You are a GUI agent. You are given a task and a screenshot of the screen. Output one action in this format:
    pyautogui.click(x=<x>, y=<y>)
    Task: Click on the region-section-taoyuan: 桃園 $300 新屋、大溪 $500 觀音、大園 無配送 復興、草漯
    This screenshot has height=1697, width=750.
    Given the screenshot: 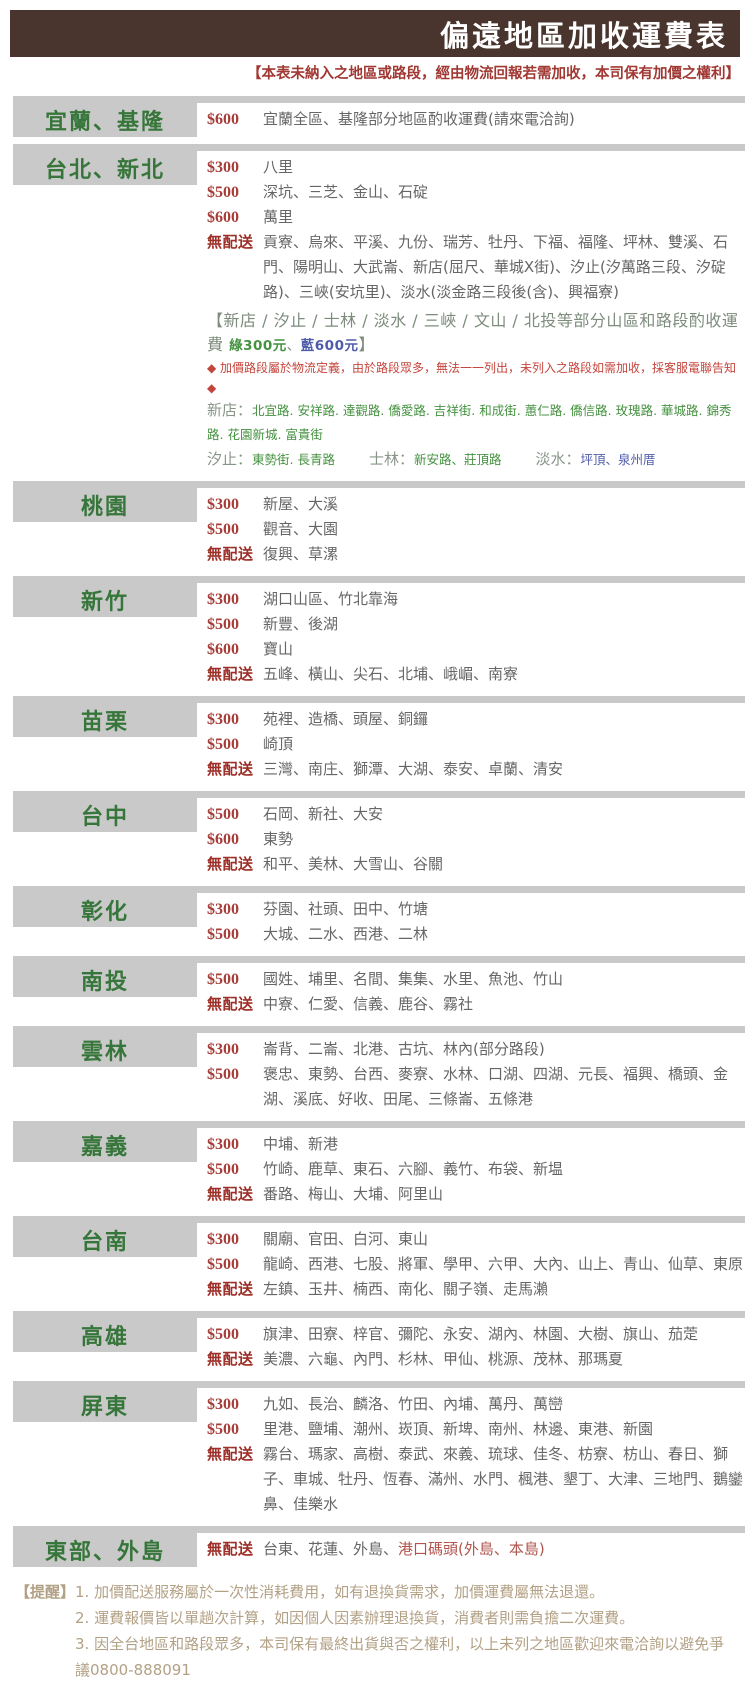 What is the action you would take?
    pyautogui.click(x=379, y=525)
    